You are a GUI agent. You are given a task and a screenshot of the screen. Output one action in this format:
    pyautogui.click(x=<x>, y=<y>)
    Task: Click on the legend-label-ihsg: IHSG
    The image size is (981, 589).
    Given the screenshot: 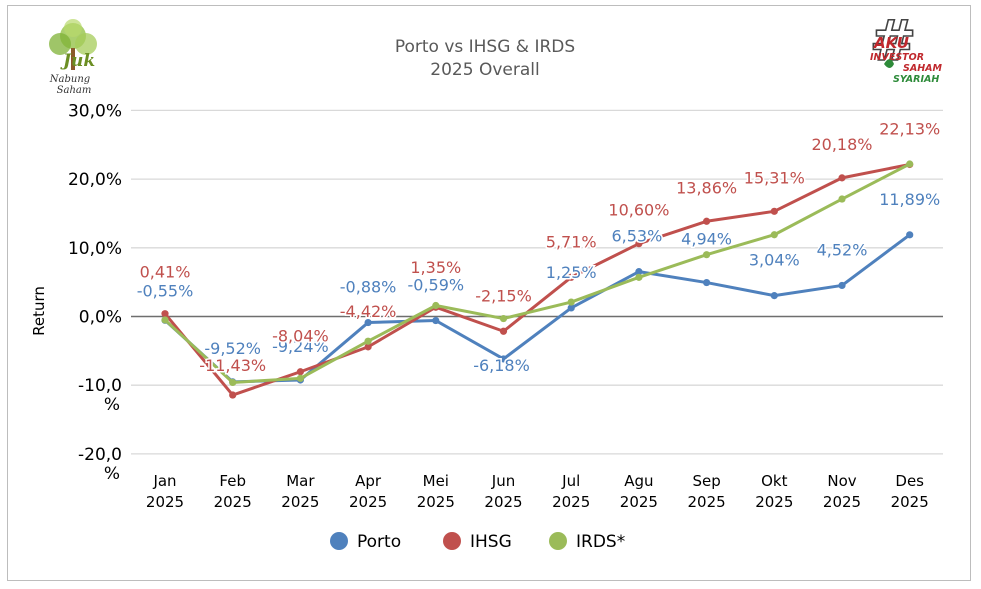 What is the action you would take?
    pyautogui.click(x=491, y=542)
    